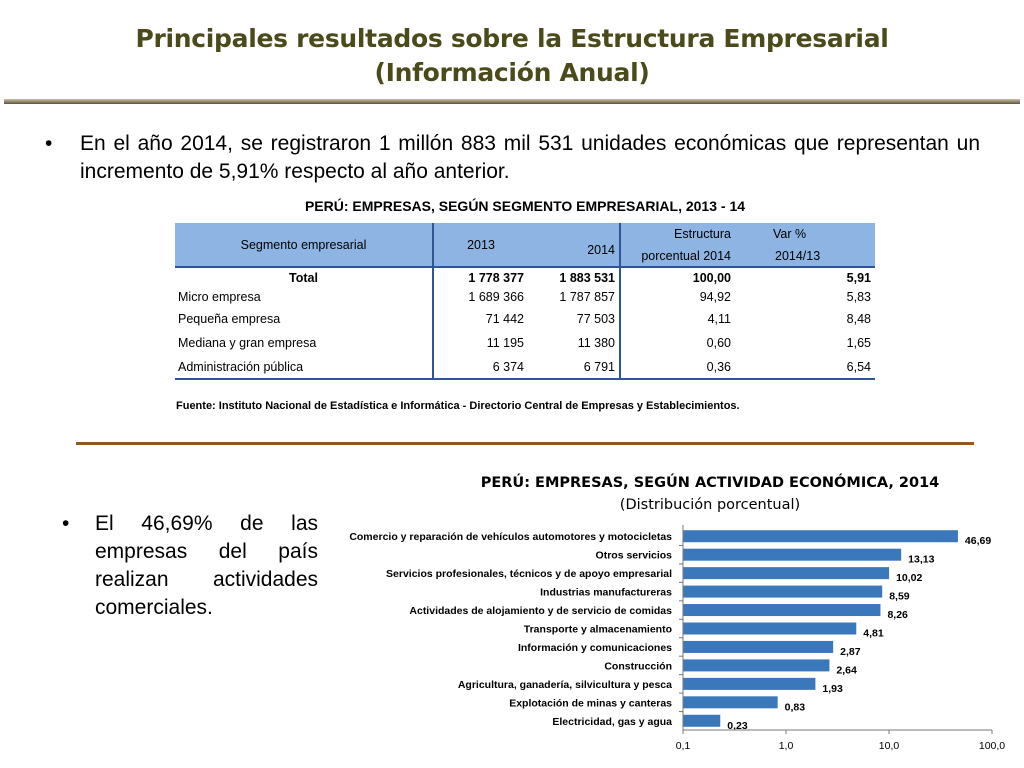  I want to click on cell-var: 6,54, so click(805, 367).